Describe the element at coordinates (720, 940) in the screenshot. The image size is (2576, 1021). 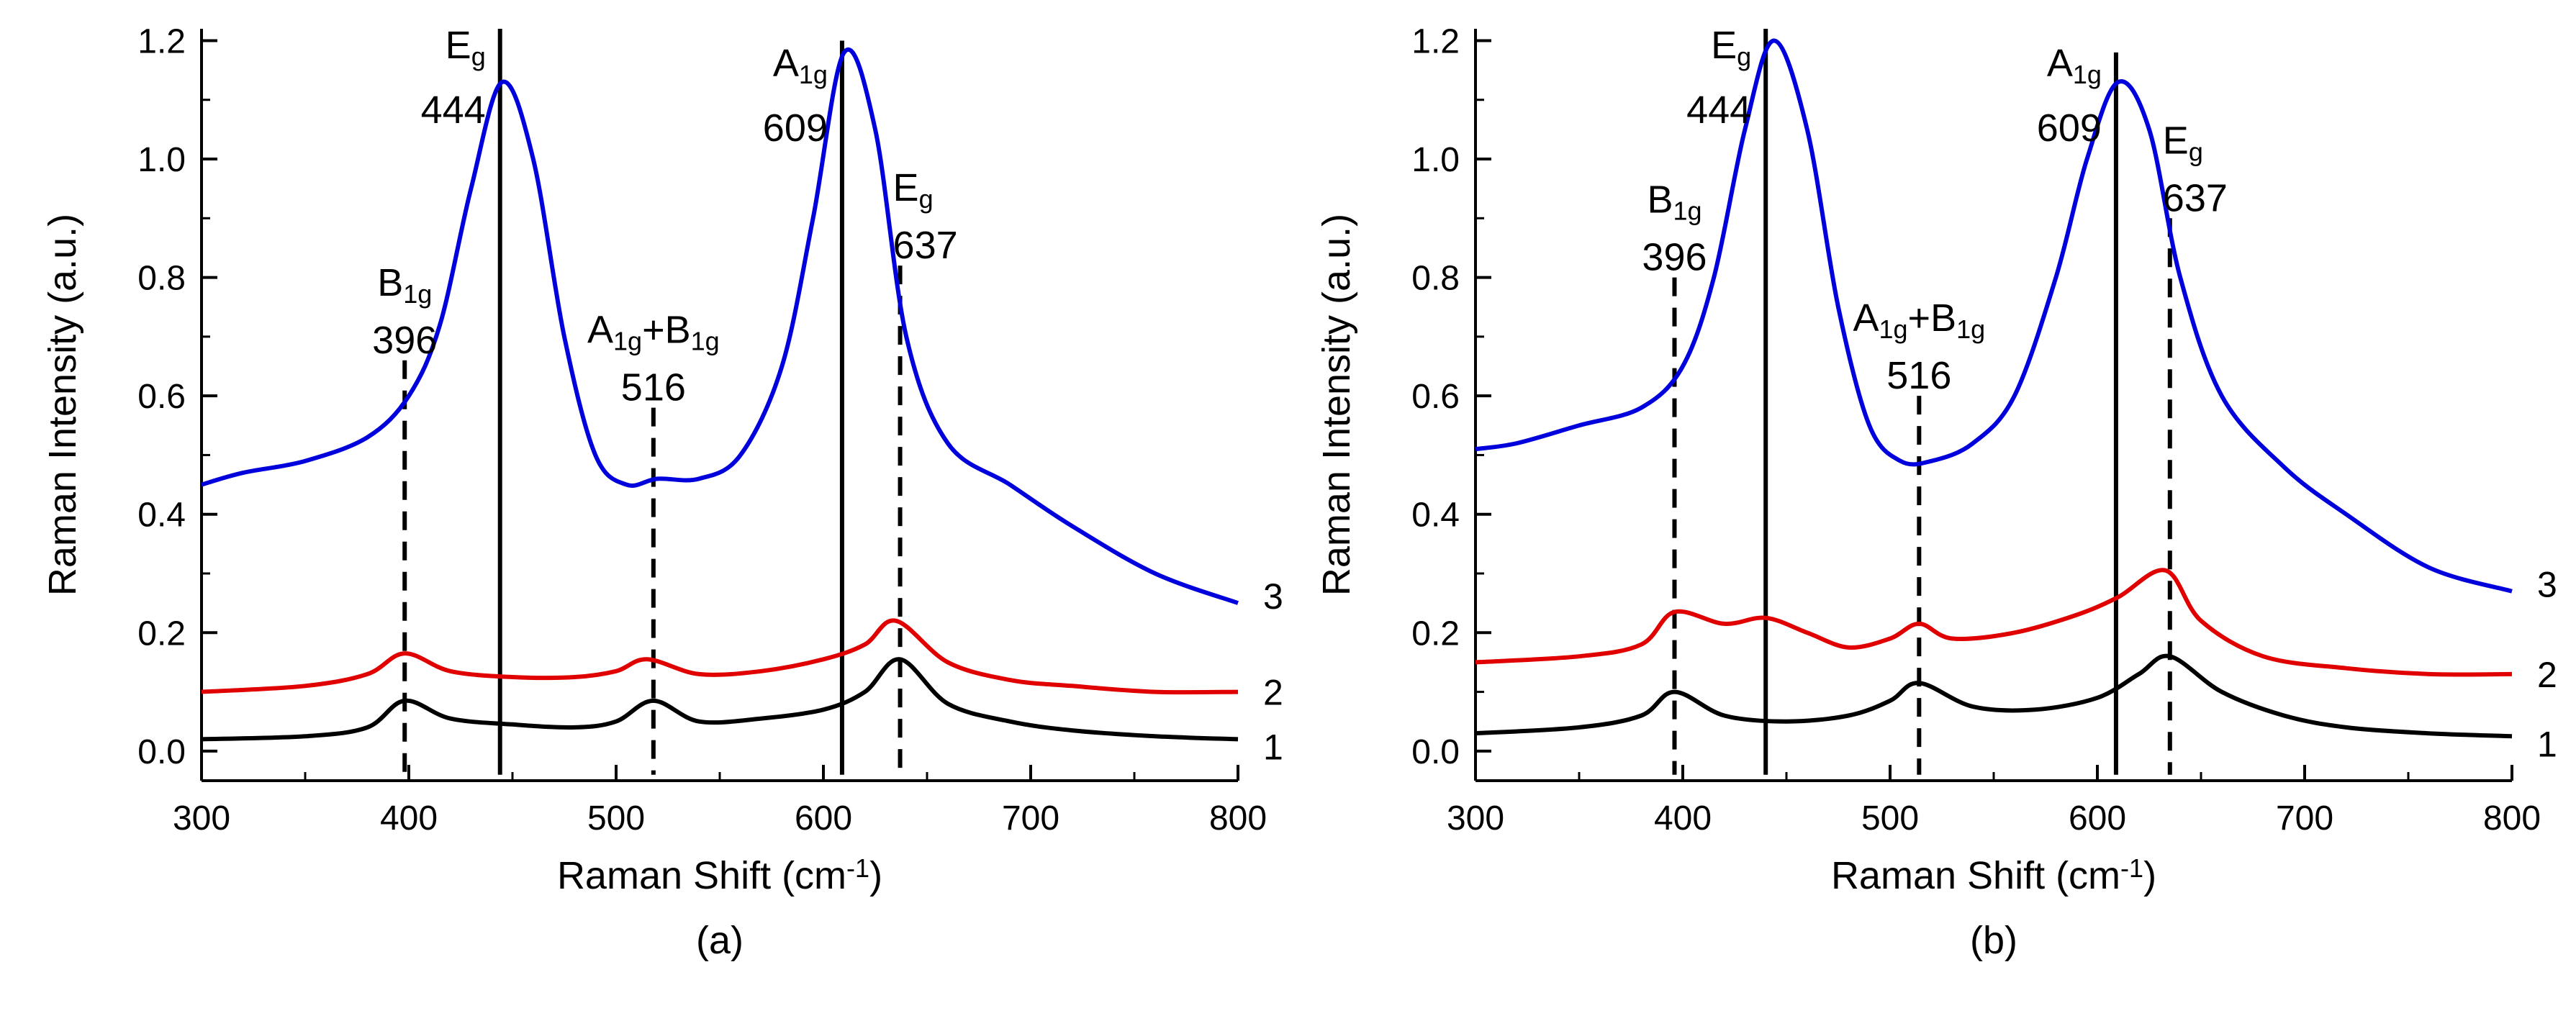
I see `panel-label: (a)` at that location.